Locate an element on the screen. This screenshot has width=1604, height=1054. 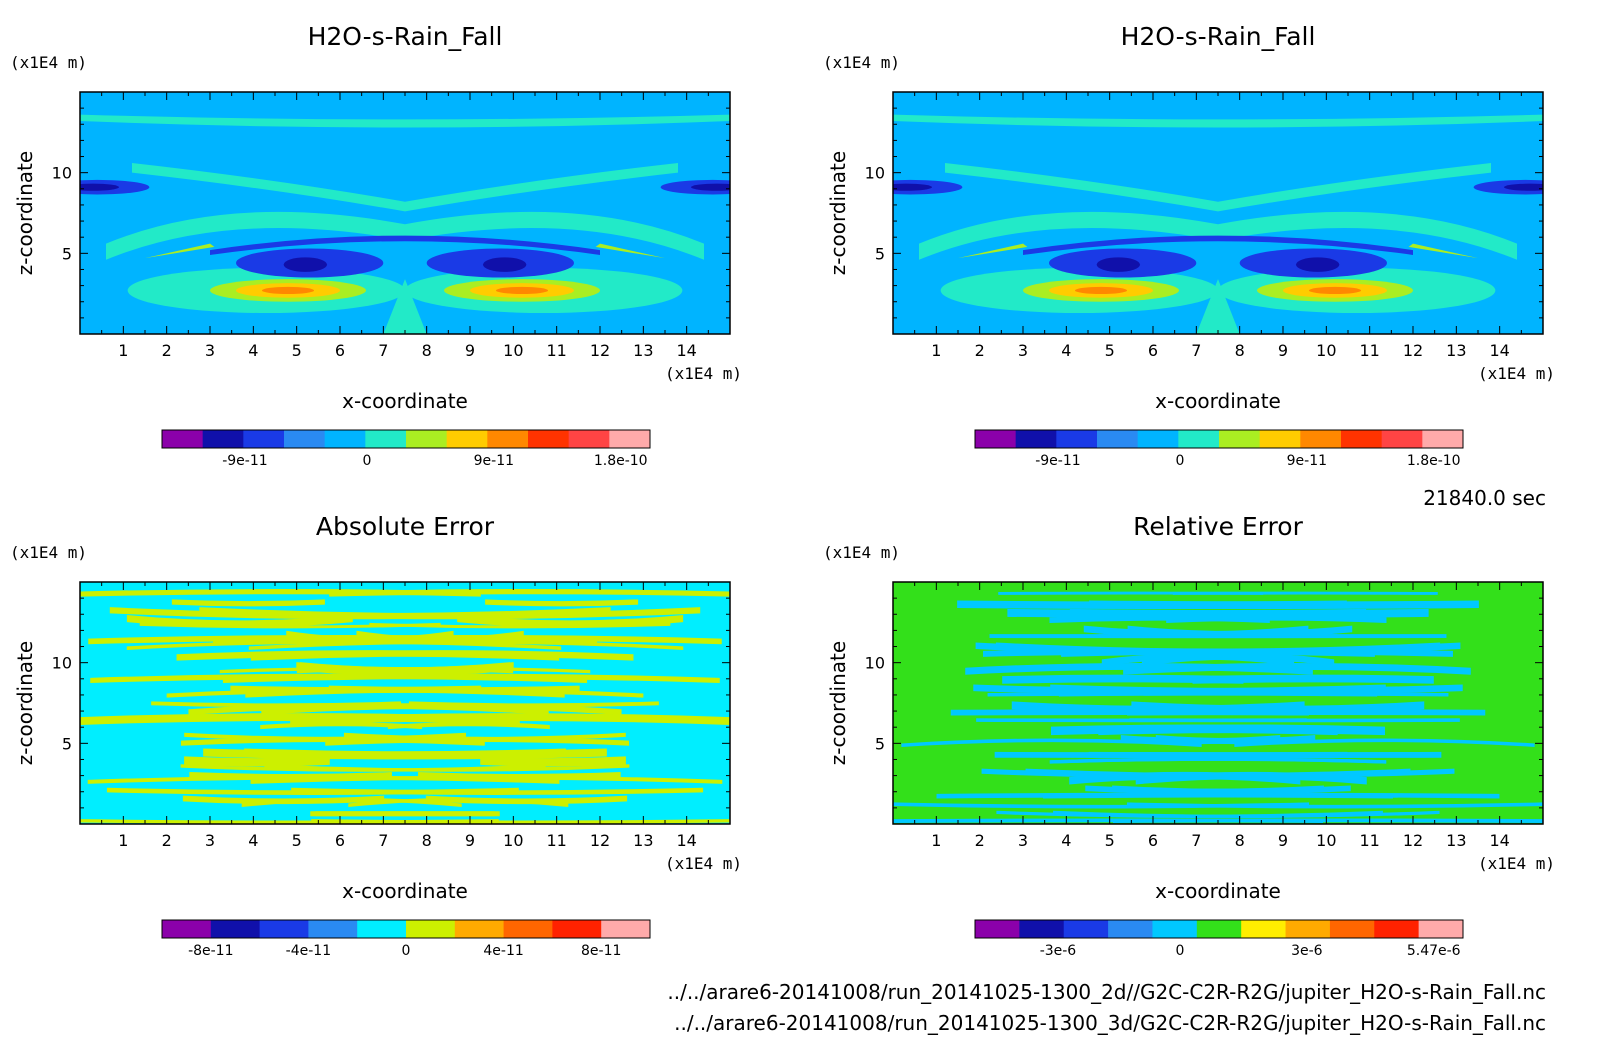
y-unit-label: (x1E4 m) is located at coordinates (861, 62).